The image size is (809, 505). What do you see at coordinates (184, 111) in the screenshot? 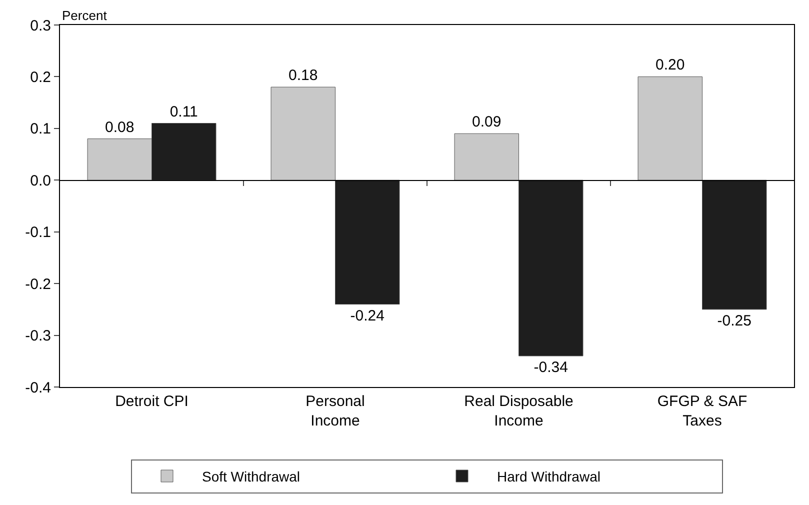
I see `data-label: 0.11` at bounding box center [184, 111].